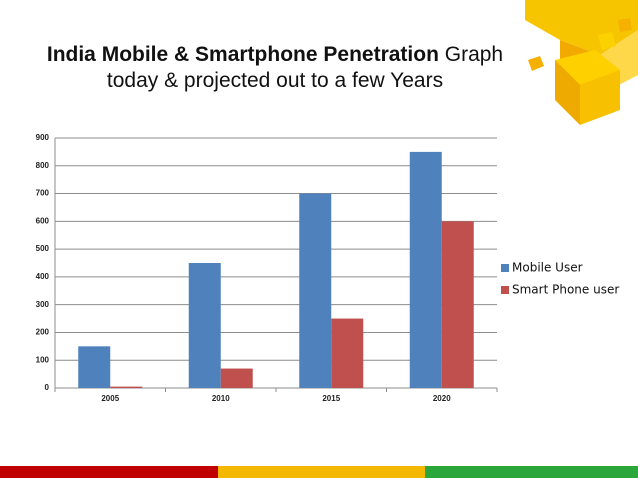 This screenshot has width=638, height=478. Describe the element at coordinates (109, 472) in the screenshot. I see `footer-stripe-red` at that location.